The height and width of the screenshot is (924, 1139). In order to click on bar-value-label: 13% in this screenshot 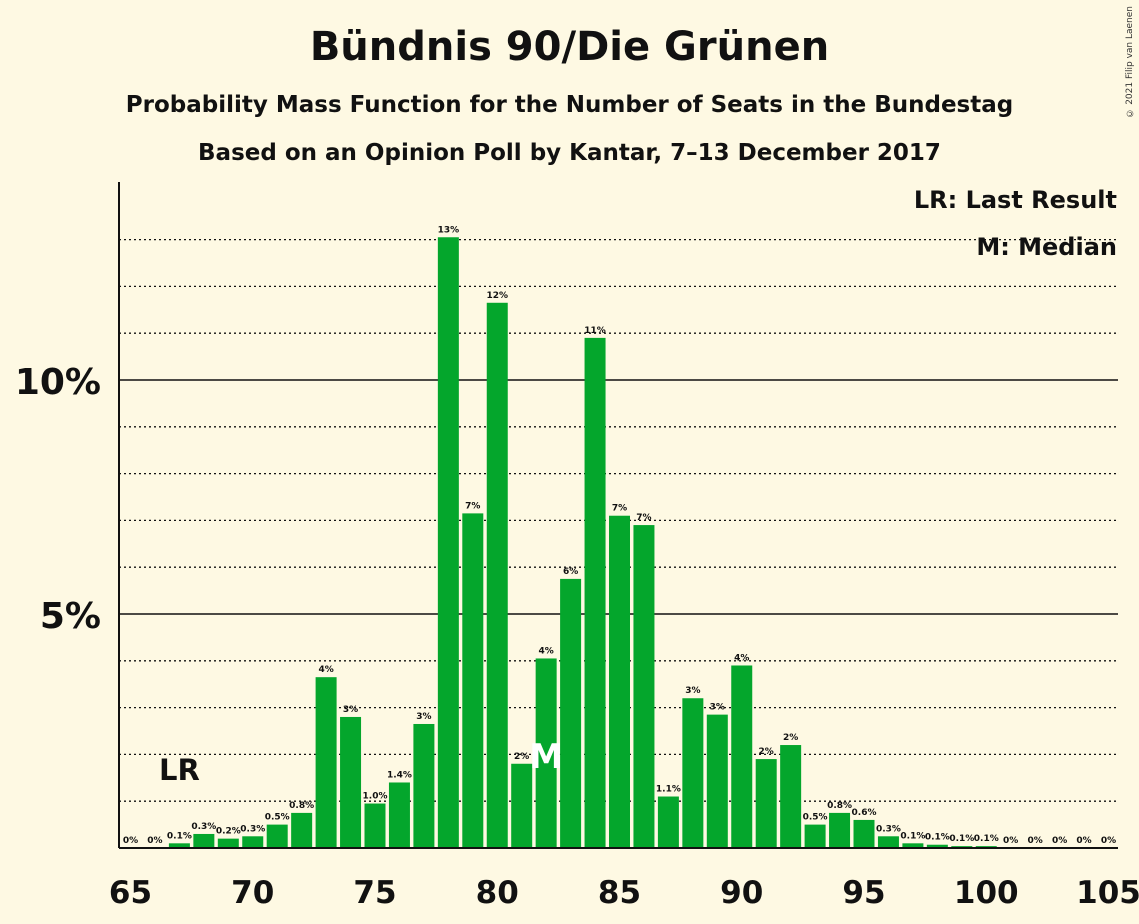, I will do `click(449, 230)`.